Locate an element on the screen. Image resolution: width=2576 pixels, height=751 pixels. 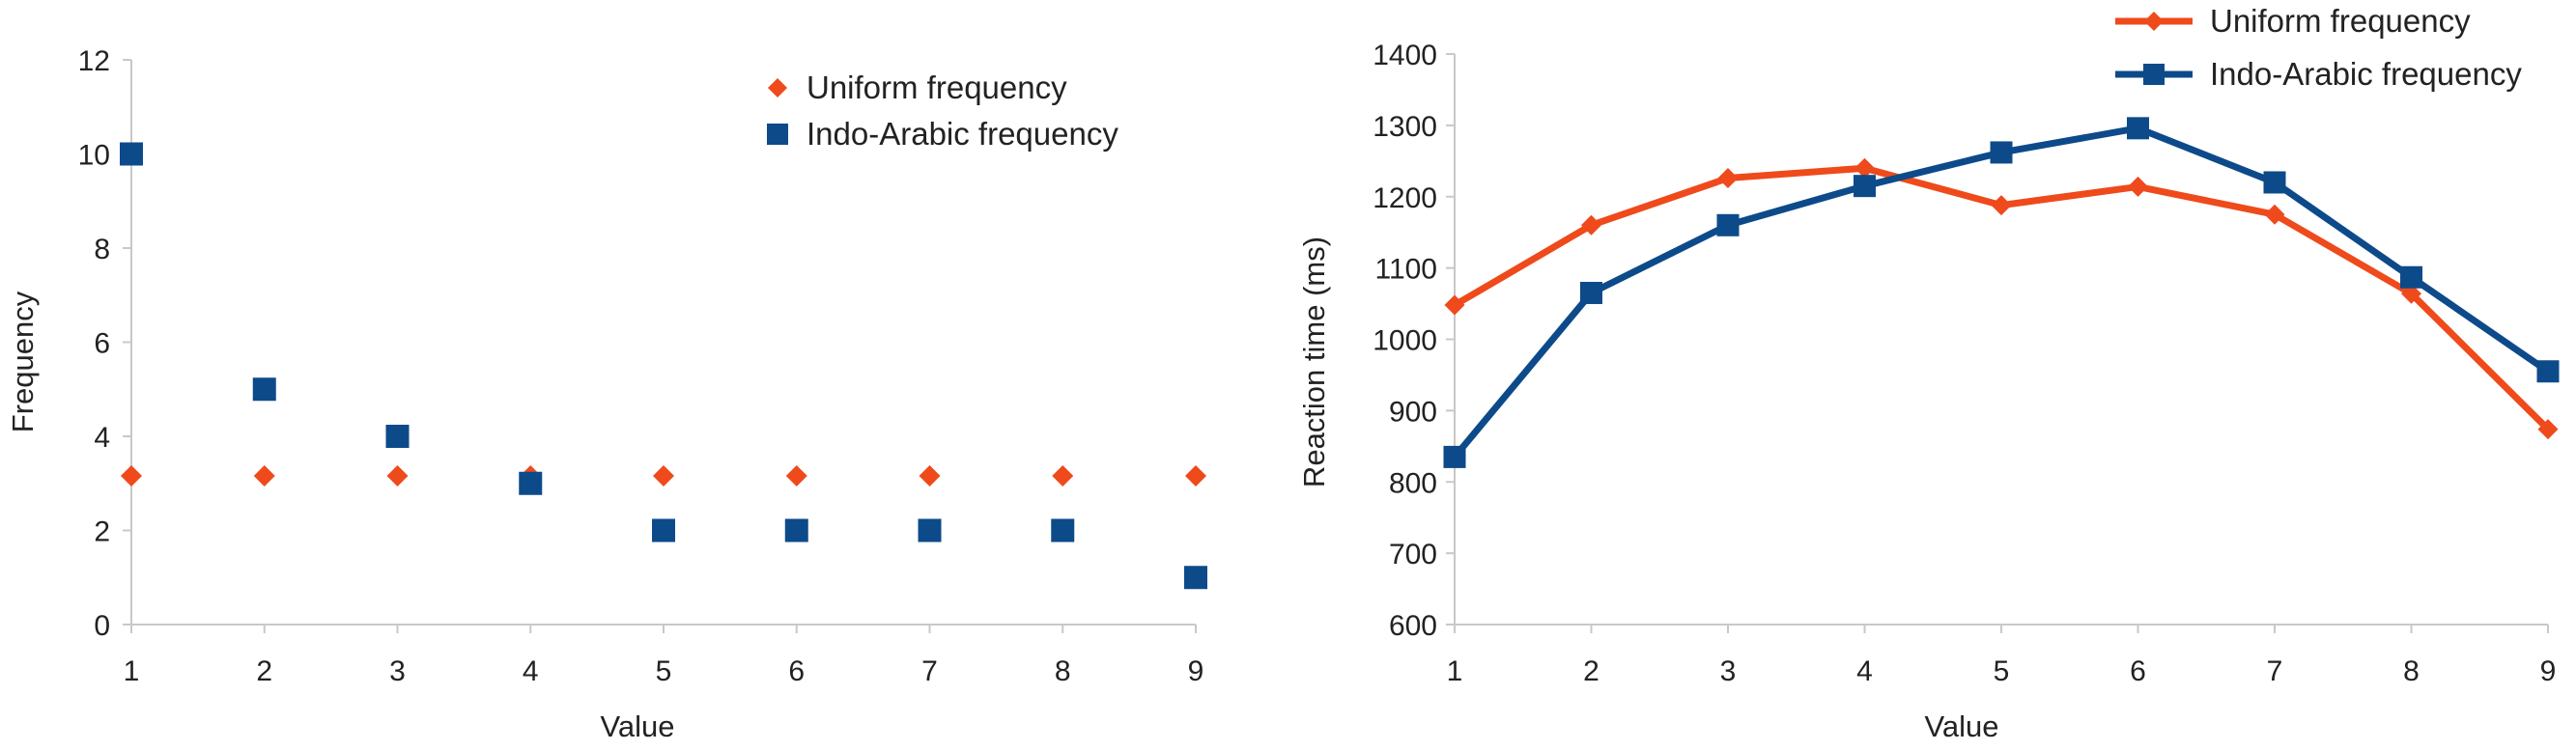
y-tick-label: 800 is located at coordinates (1413, 483).